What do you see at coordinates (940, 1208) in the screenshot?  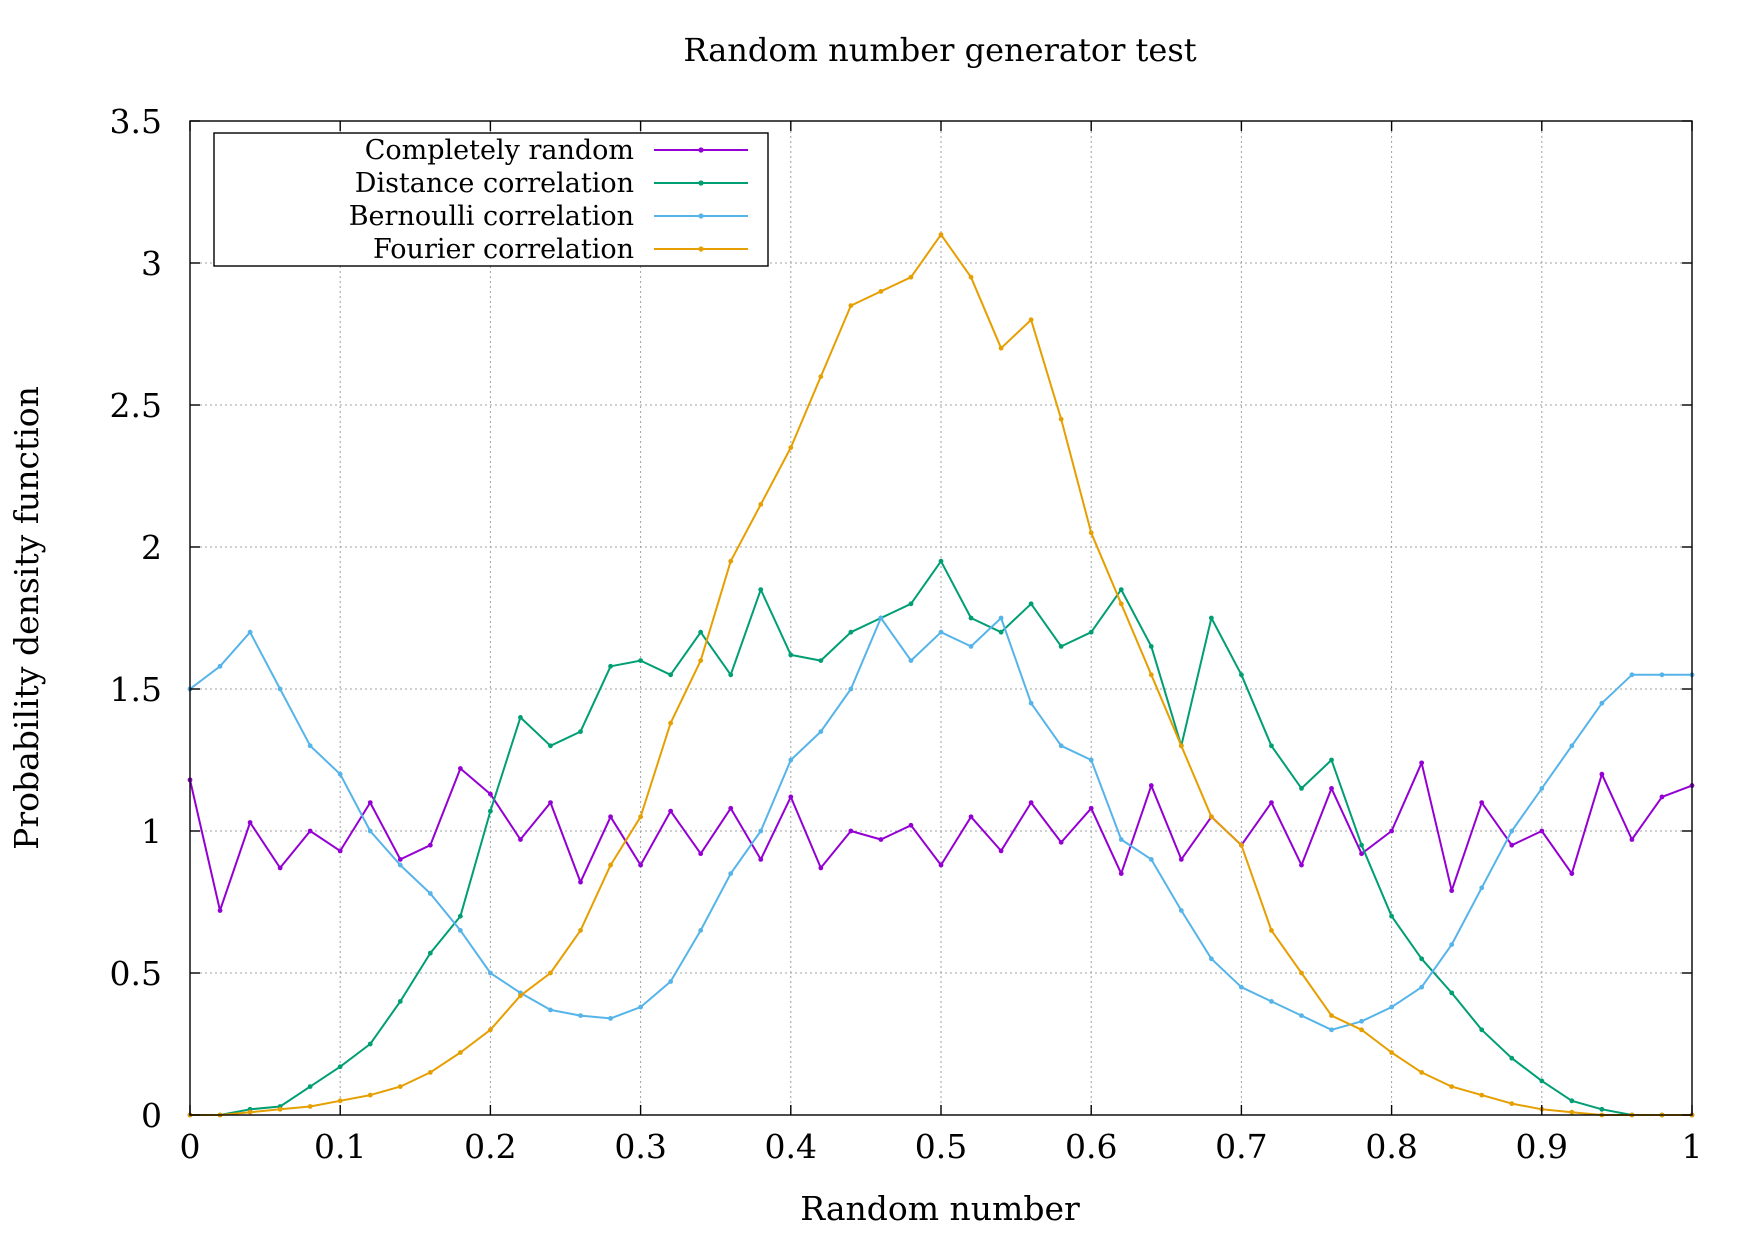 I see `x-axis-label: Random number` at bounding box center [940, 1208].